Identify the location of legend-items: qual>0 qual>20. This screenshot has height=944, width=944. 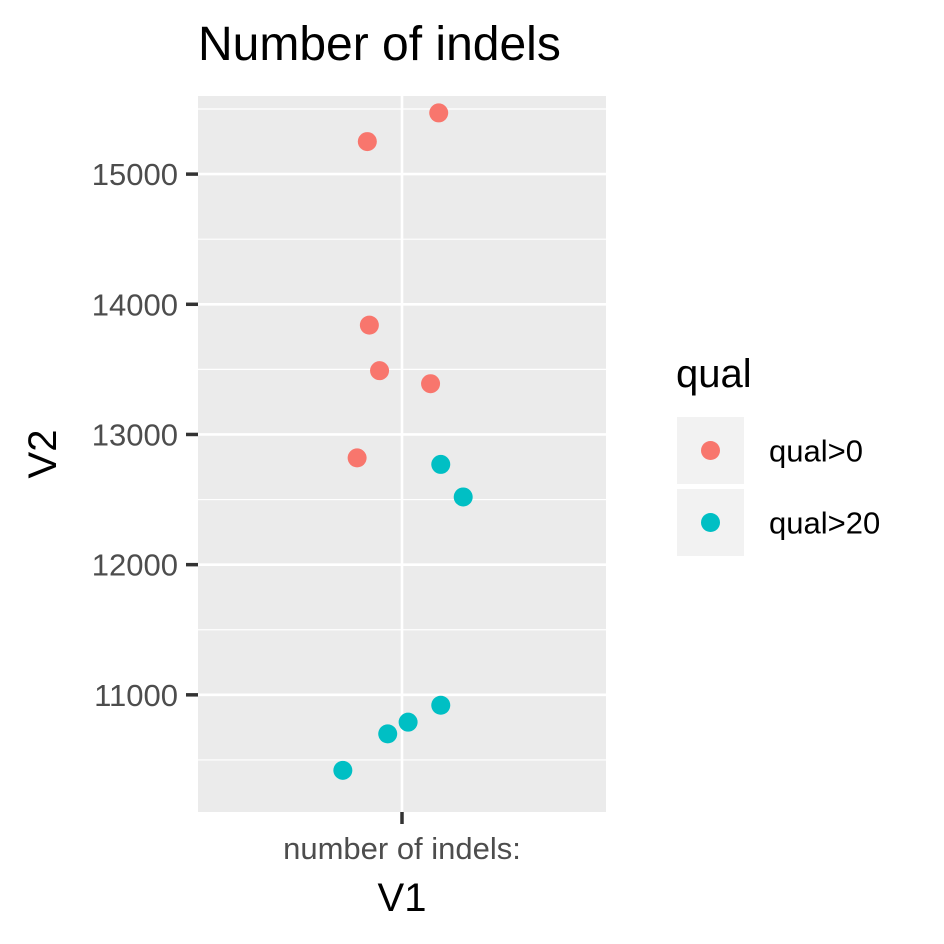
(778, 486).